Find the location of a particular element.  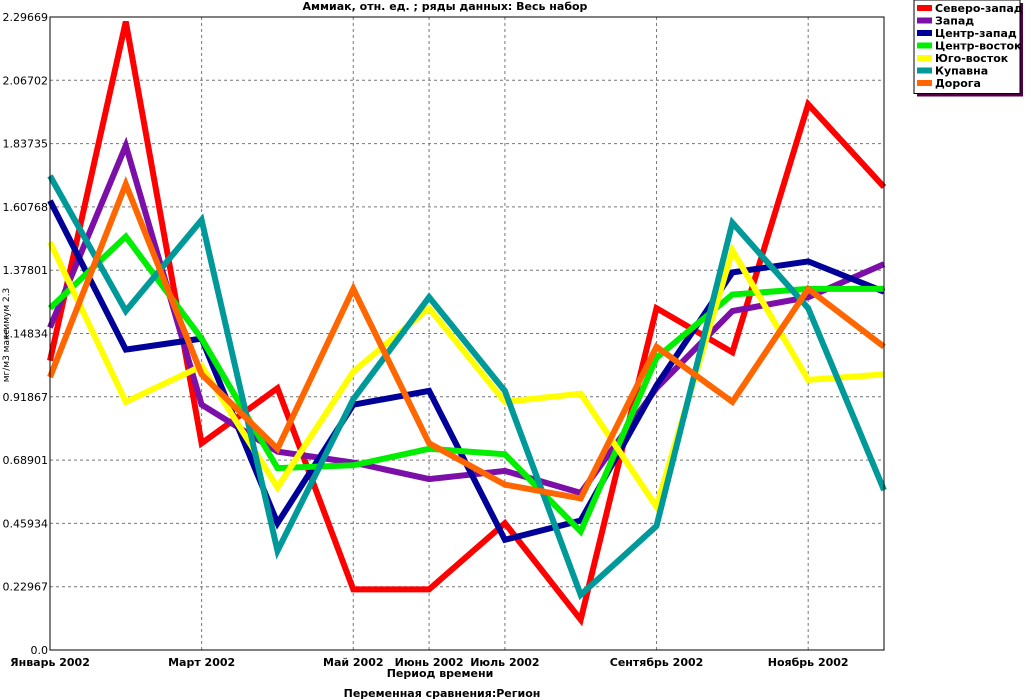

y-tick-label: 1.60768 is located at coordinates (26, 207).